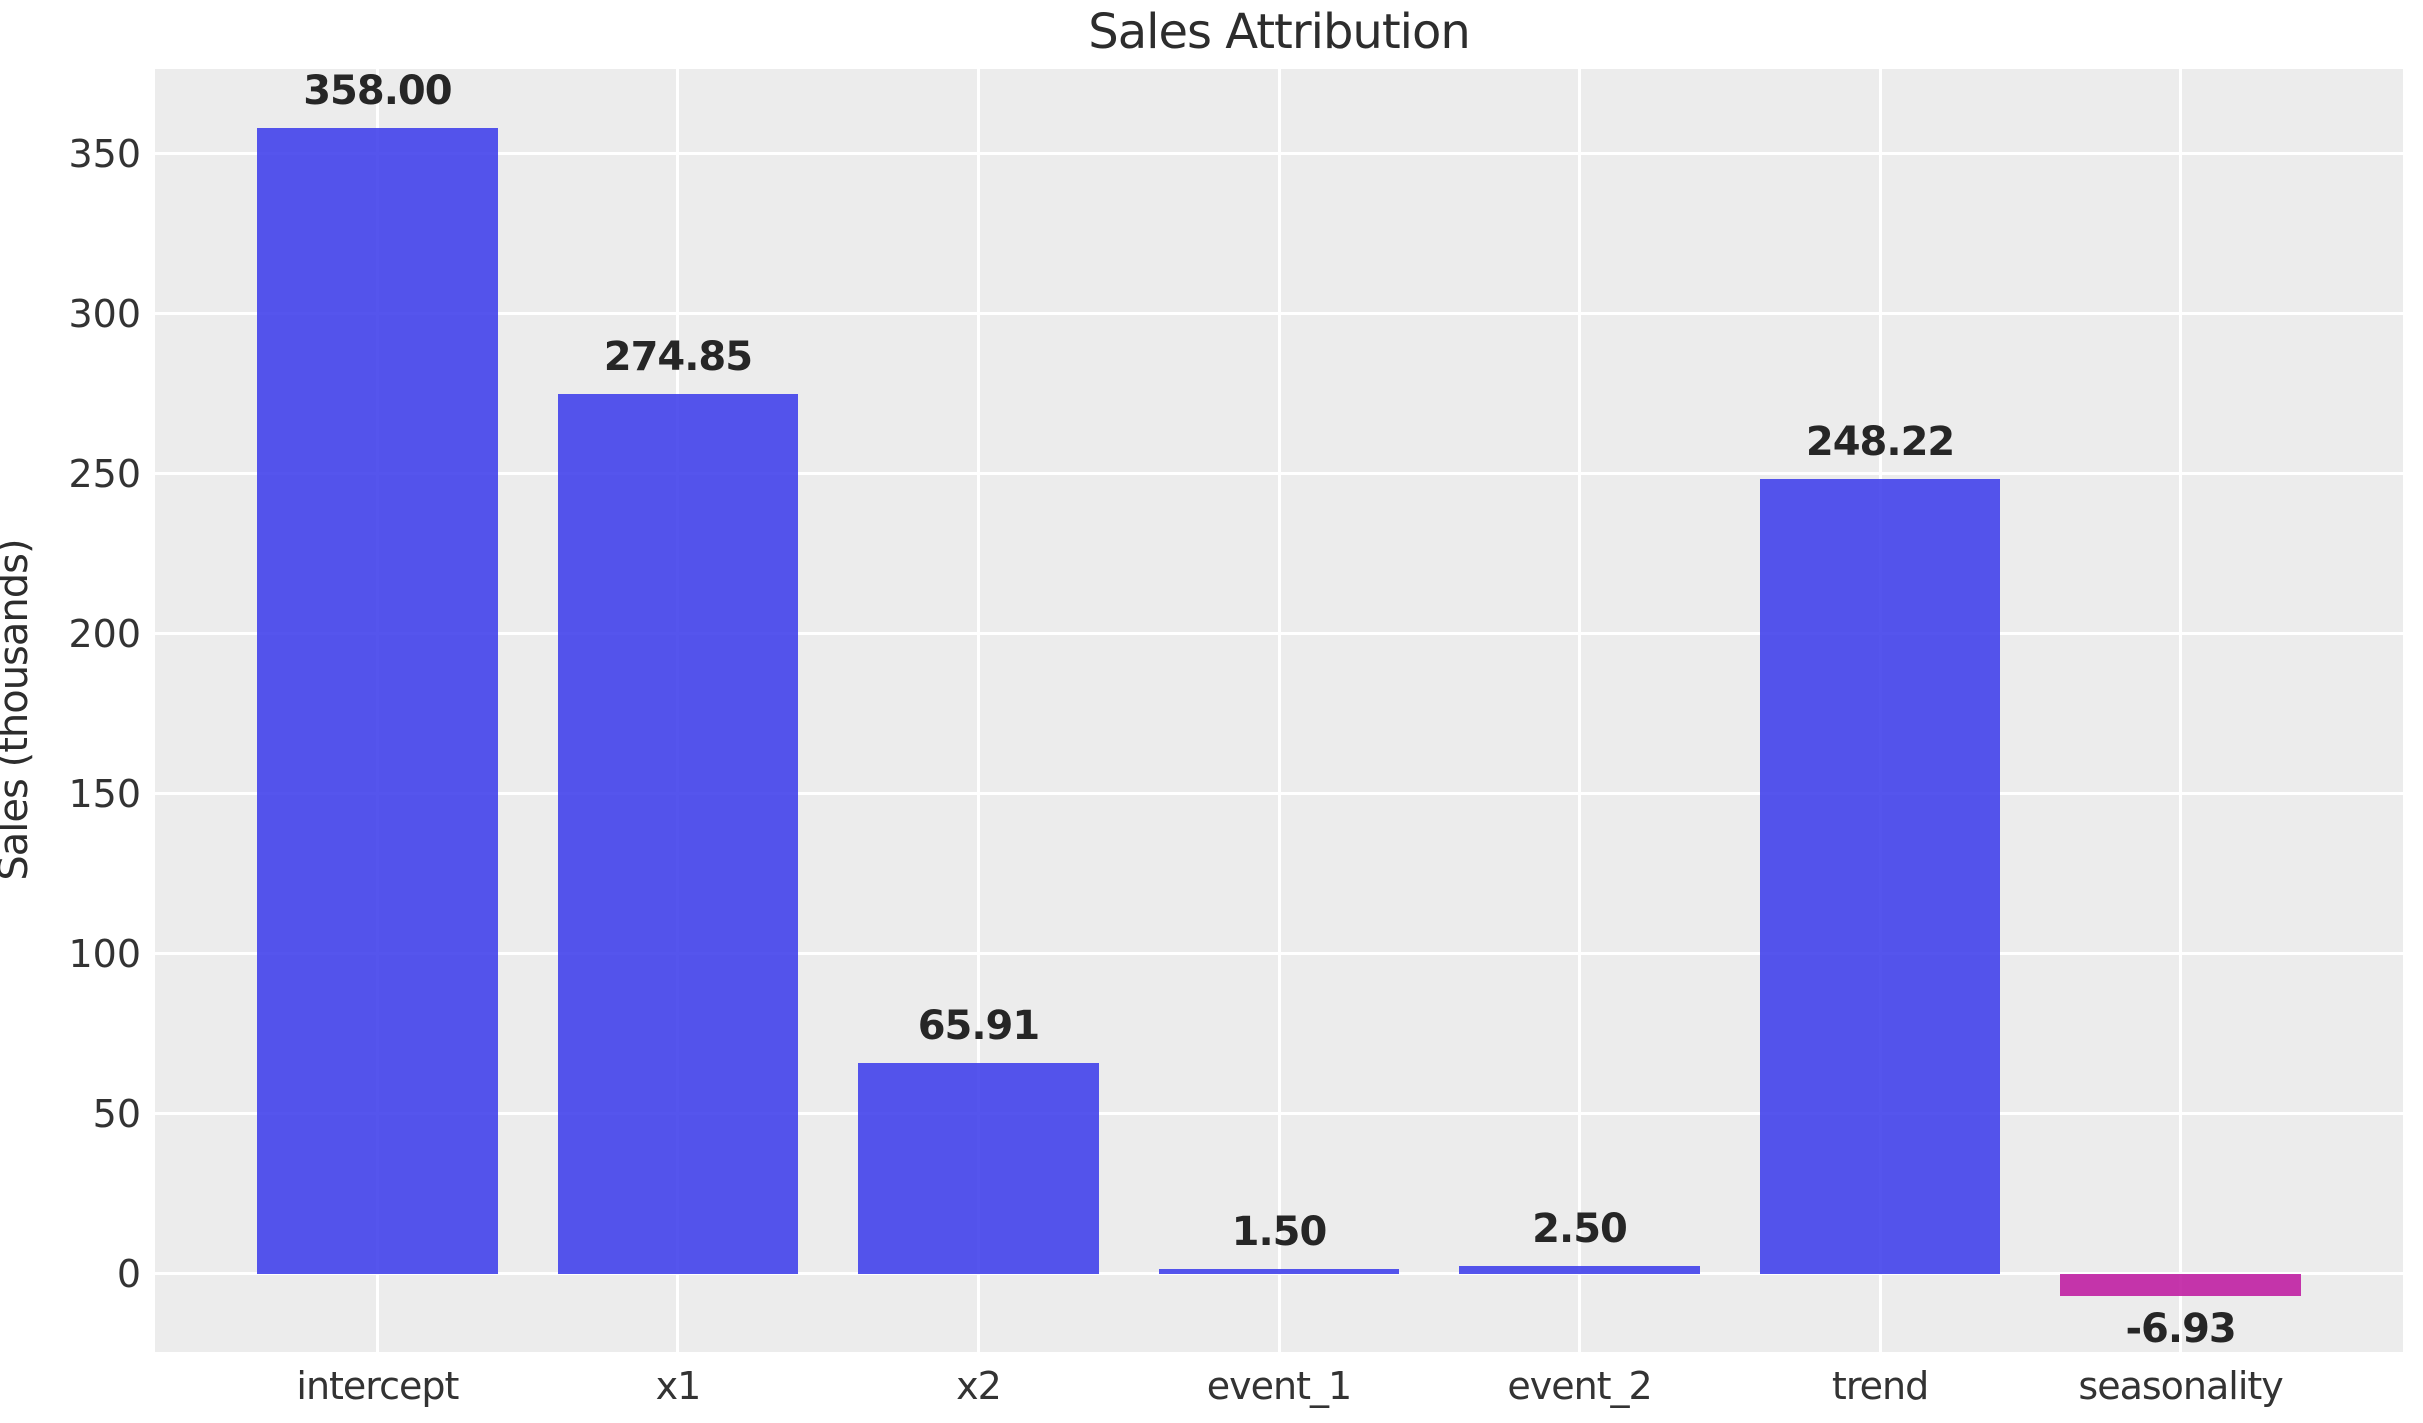 The width and height of the screenshot is (2423, 1423). I want to click on bar-seasonality, so click(2180, 1284).